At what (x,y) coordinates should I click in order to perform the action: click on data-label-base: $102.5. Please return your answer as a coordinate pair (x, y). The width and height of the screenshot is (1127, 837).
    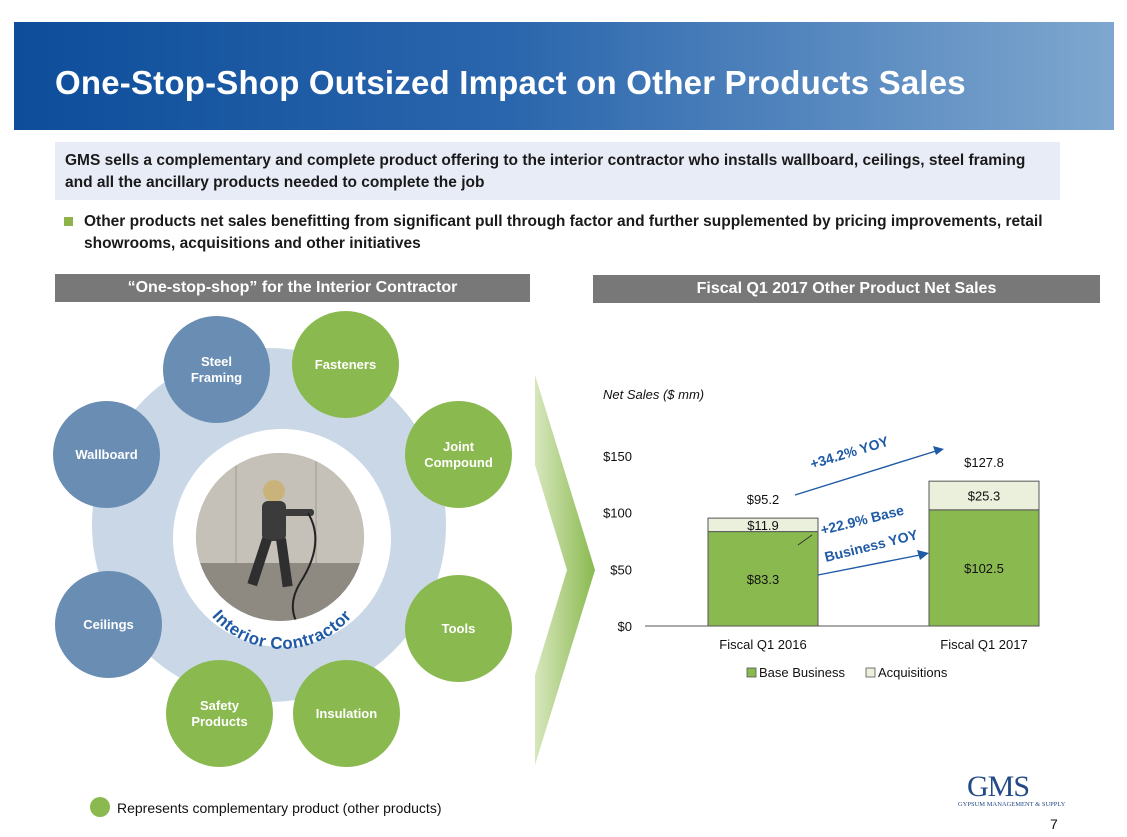
    Looking at the image, I should click on (984, 568).